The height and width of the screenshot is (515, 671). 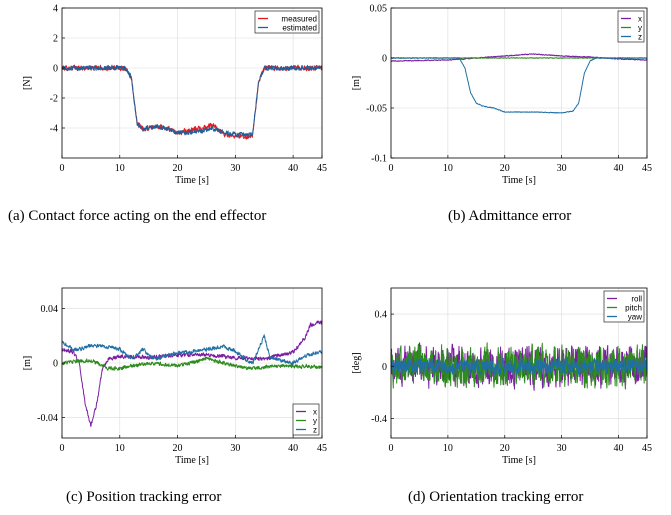 What do you see at coordinates (519, 366) in the screenshot?
I see `series-line-yaw` at bounding box center [519, 366].